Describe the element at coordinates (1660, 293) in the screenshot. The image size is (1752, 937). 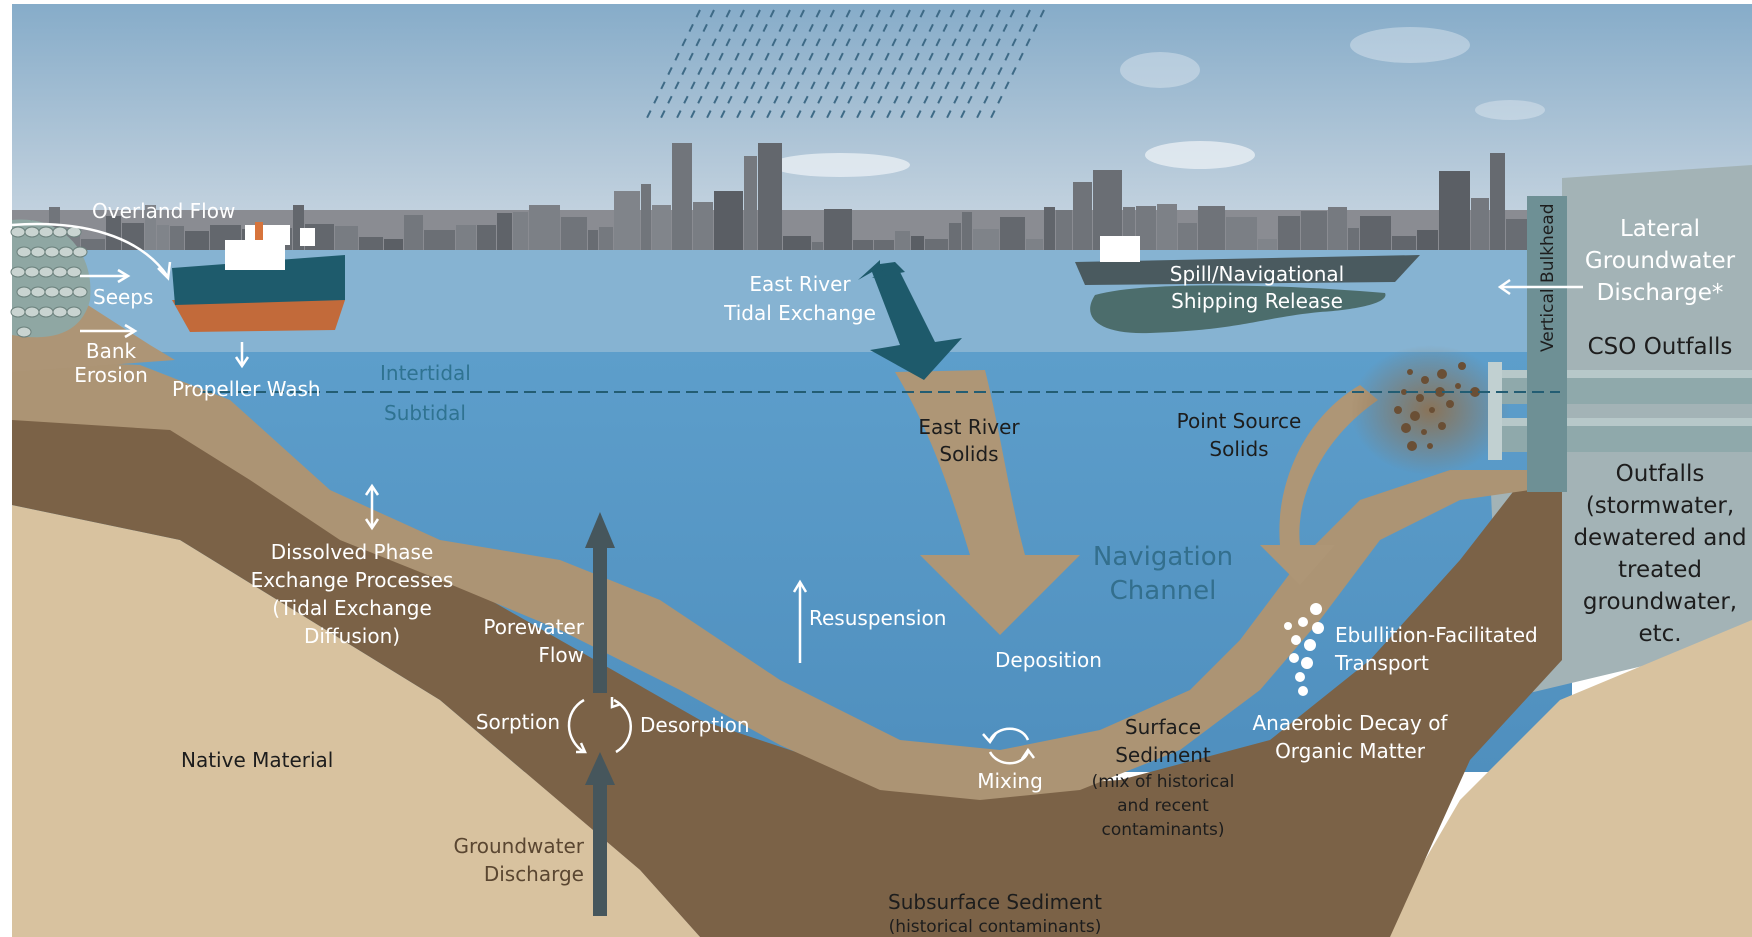
I see `lateral-groundwater-label-3: Discharge*` at that location.